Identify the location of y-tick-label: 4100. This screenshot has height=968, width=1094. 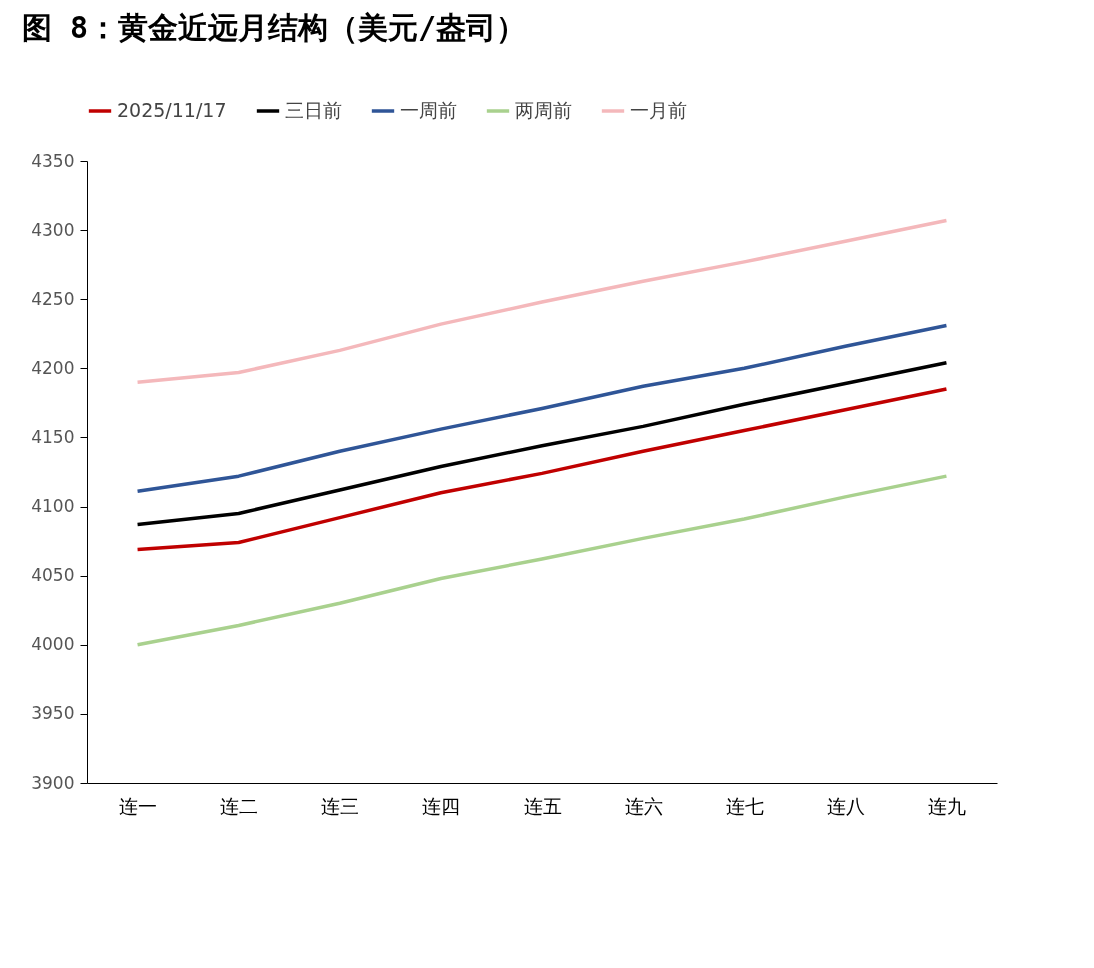
(53, 506).